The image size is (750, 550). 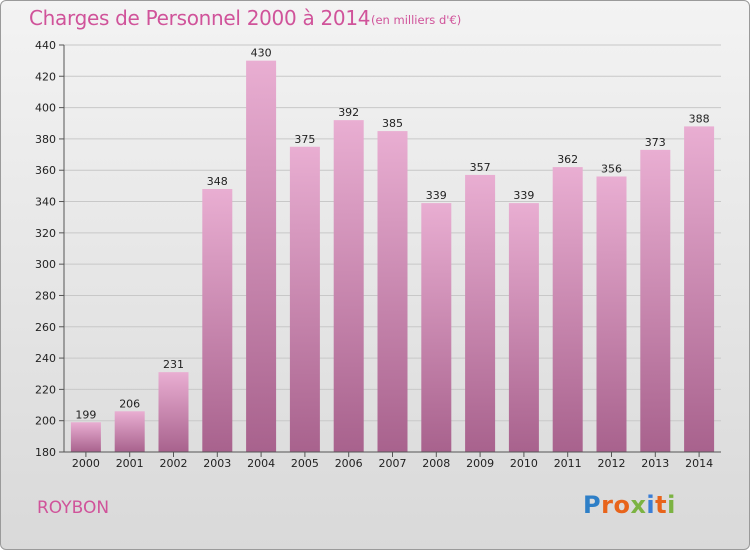 I want to click on chart-title: Charges de Personnel 2000 à 2014, so click(x=200, y=18).